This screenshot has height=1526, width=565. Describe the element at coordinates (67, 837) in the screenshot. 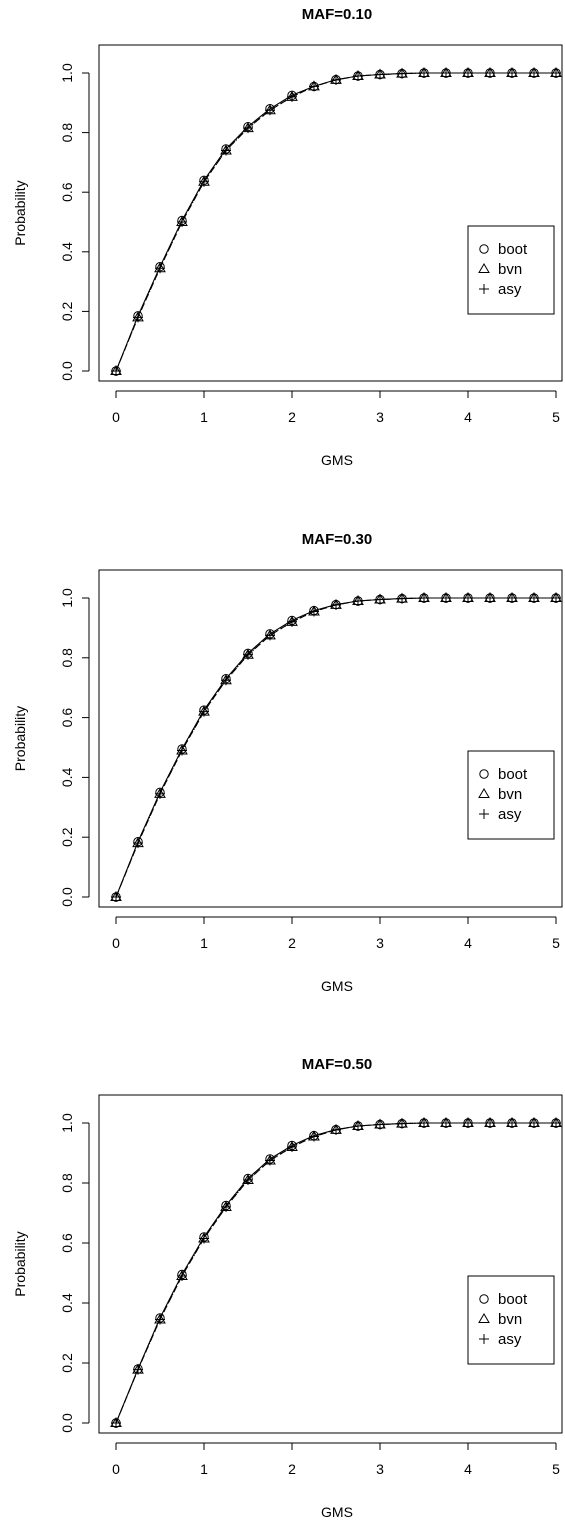

I see `y-tick-label: 0.2` at that location.